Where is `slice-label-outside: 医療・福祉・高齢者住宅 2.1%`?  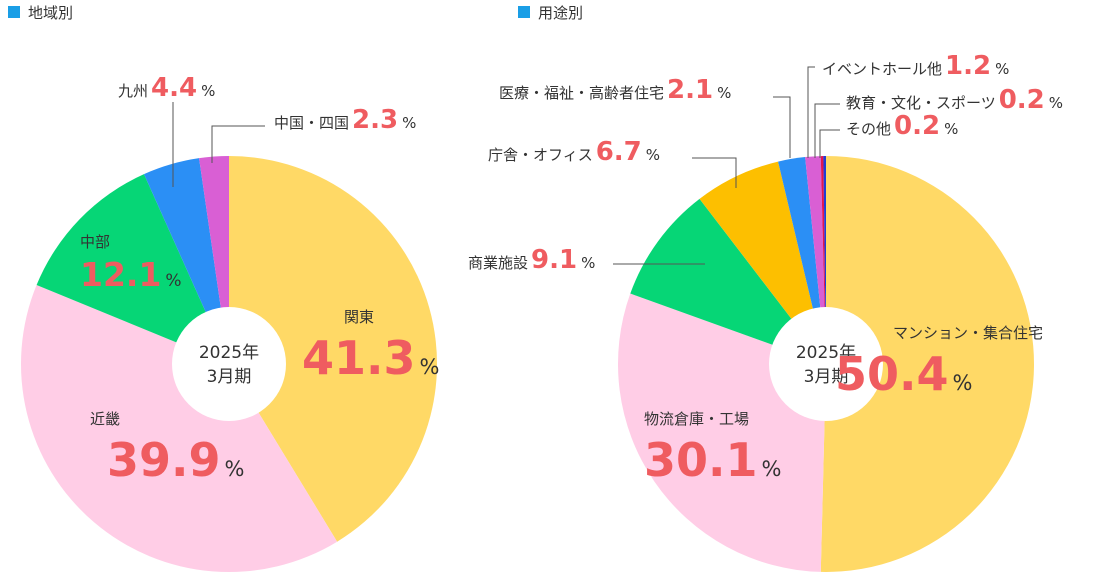 slice-label-outside: 医療・福祉・高齢者住宅 2.1% is located at coordinates (615, 90).